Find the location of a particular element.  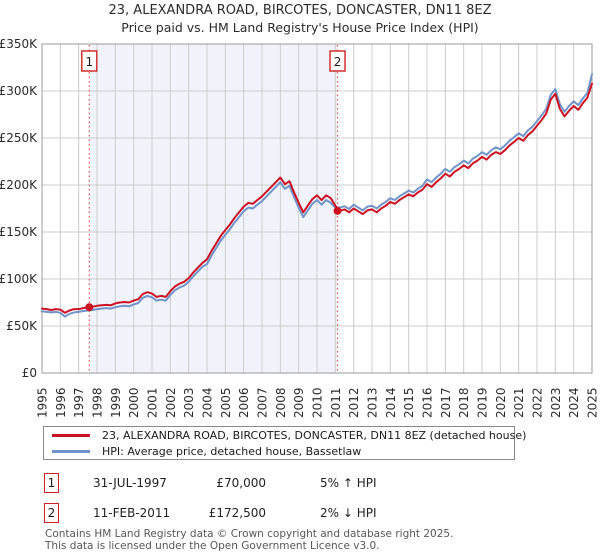

x-tick-label: 2014 is located at coordinates (391, 402).